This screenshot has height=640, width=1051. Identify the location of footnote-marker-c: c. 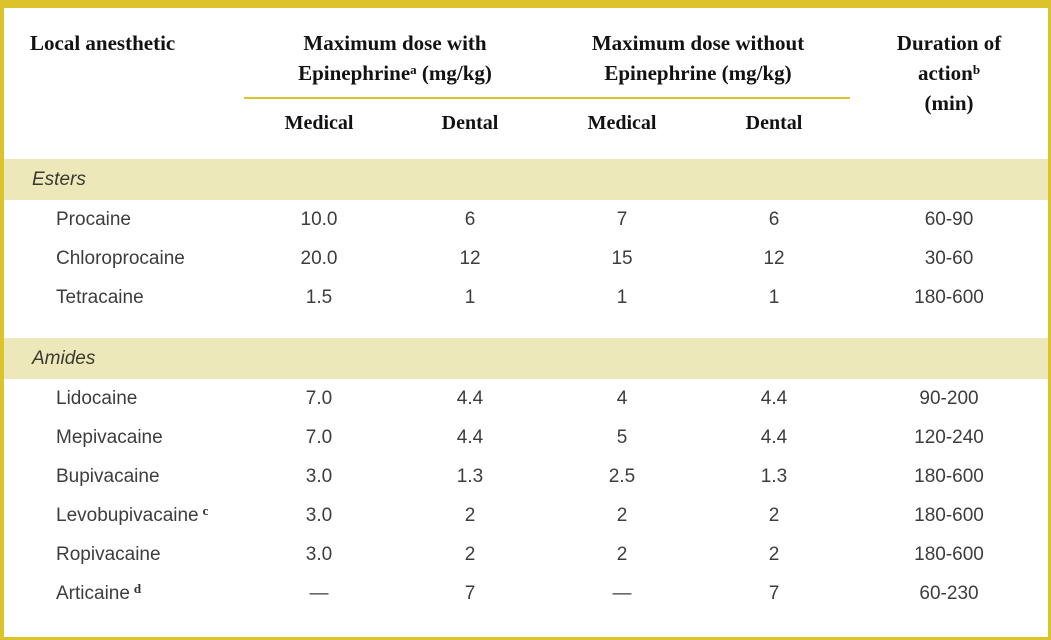
(205, 510).